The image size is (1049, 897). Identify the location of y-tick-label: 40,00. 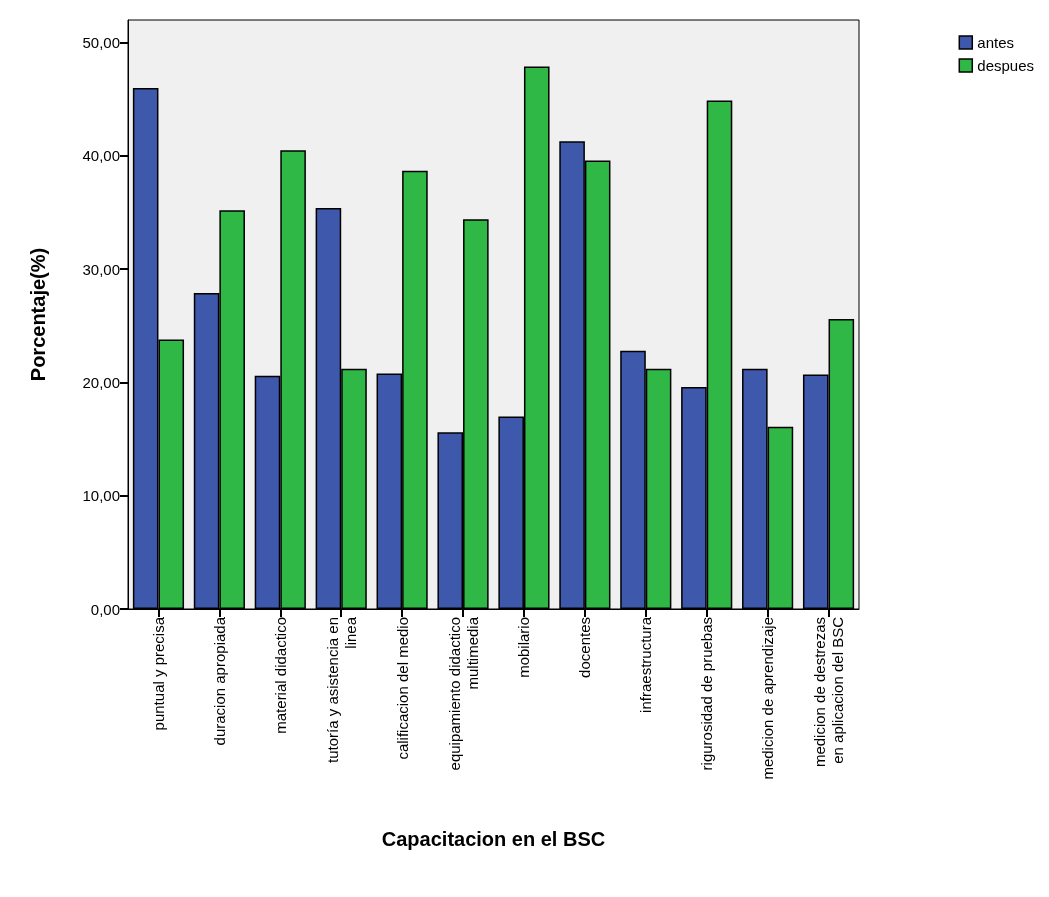
(101, 156).